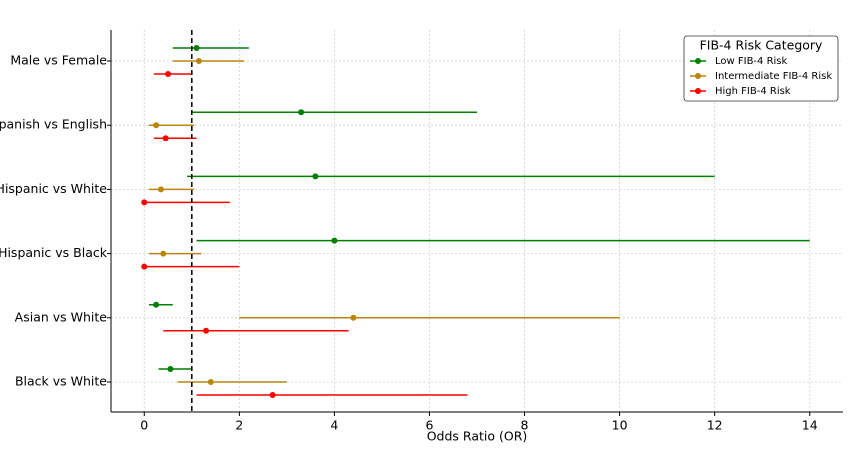  I want to click on x-tick-label: 4, so click(334, 425).